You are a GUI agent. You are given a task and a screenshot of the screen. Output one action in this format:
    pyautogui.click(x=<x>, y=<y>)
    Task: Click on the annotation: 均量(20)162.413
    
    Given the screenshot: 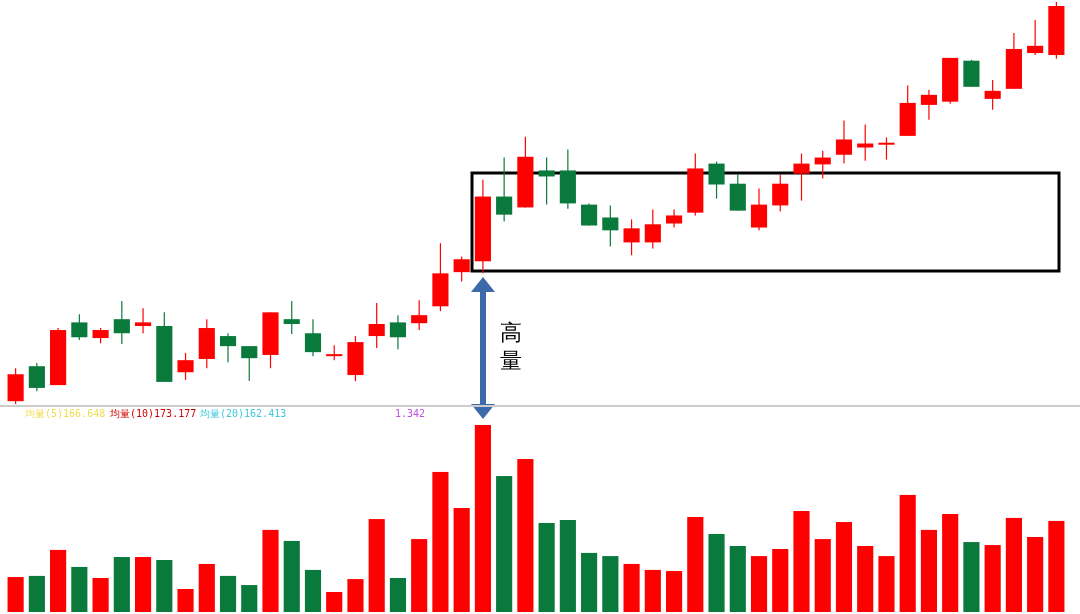 What is the action you would take?
    pyautogui.click(x=243, y=413)
    